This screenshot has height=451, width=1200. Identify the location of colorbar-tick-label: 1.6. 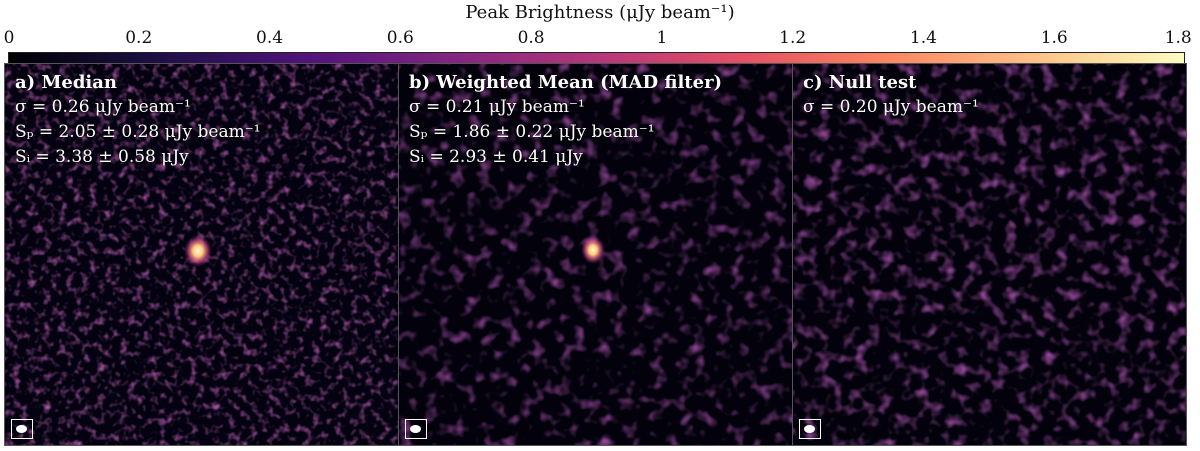
(1054, 38).